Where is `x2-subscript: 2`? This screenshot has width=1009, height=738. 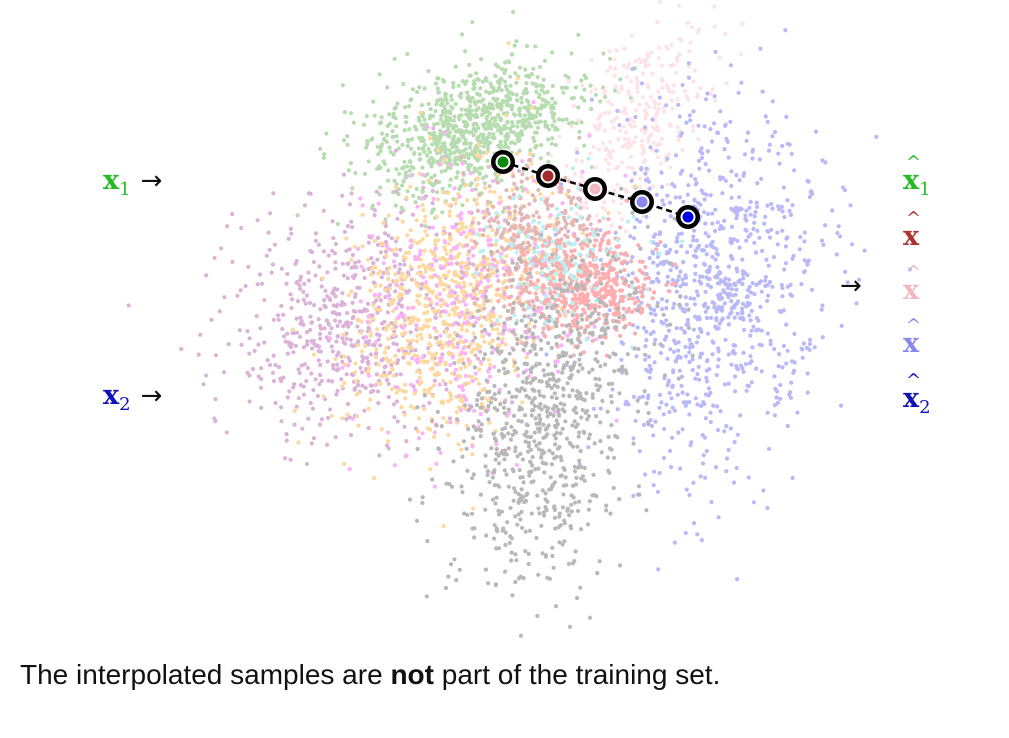 x2-subscript: 2 is located at coordinates (125, 404).